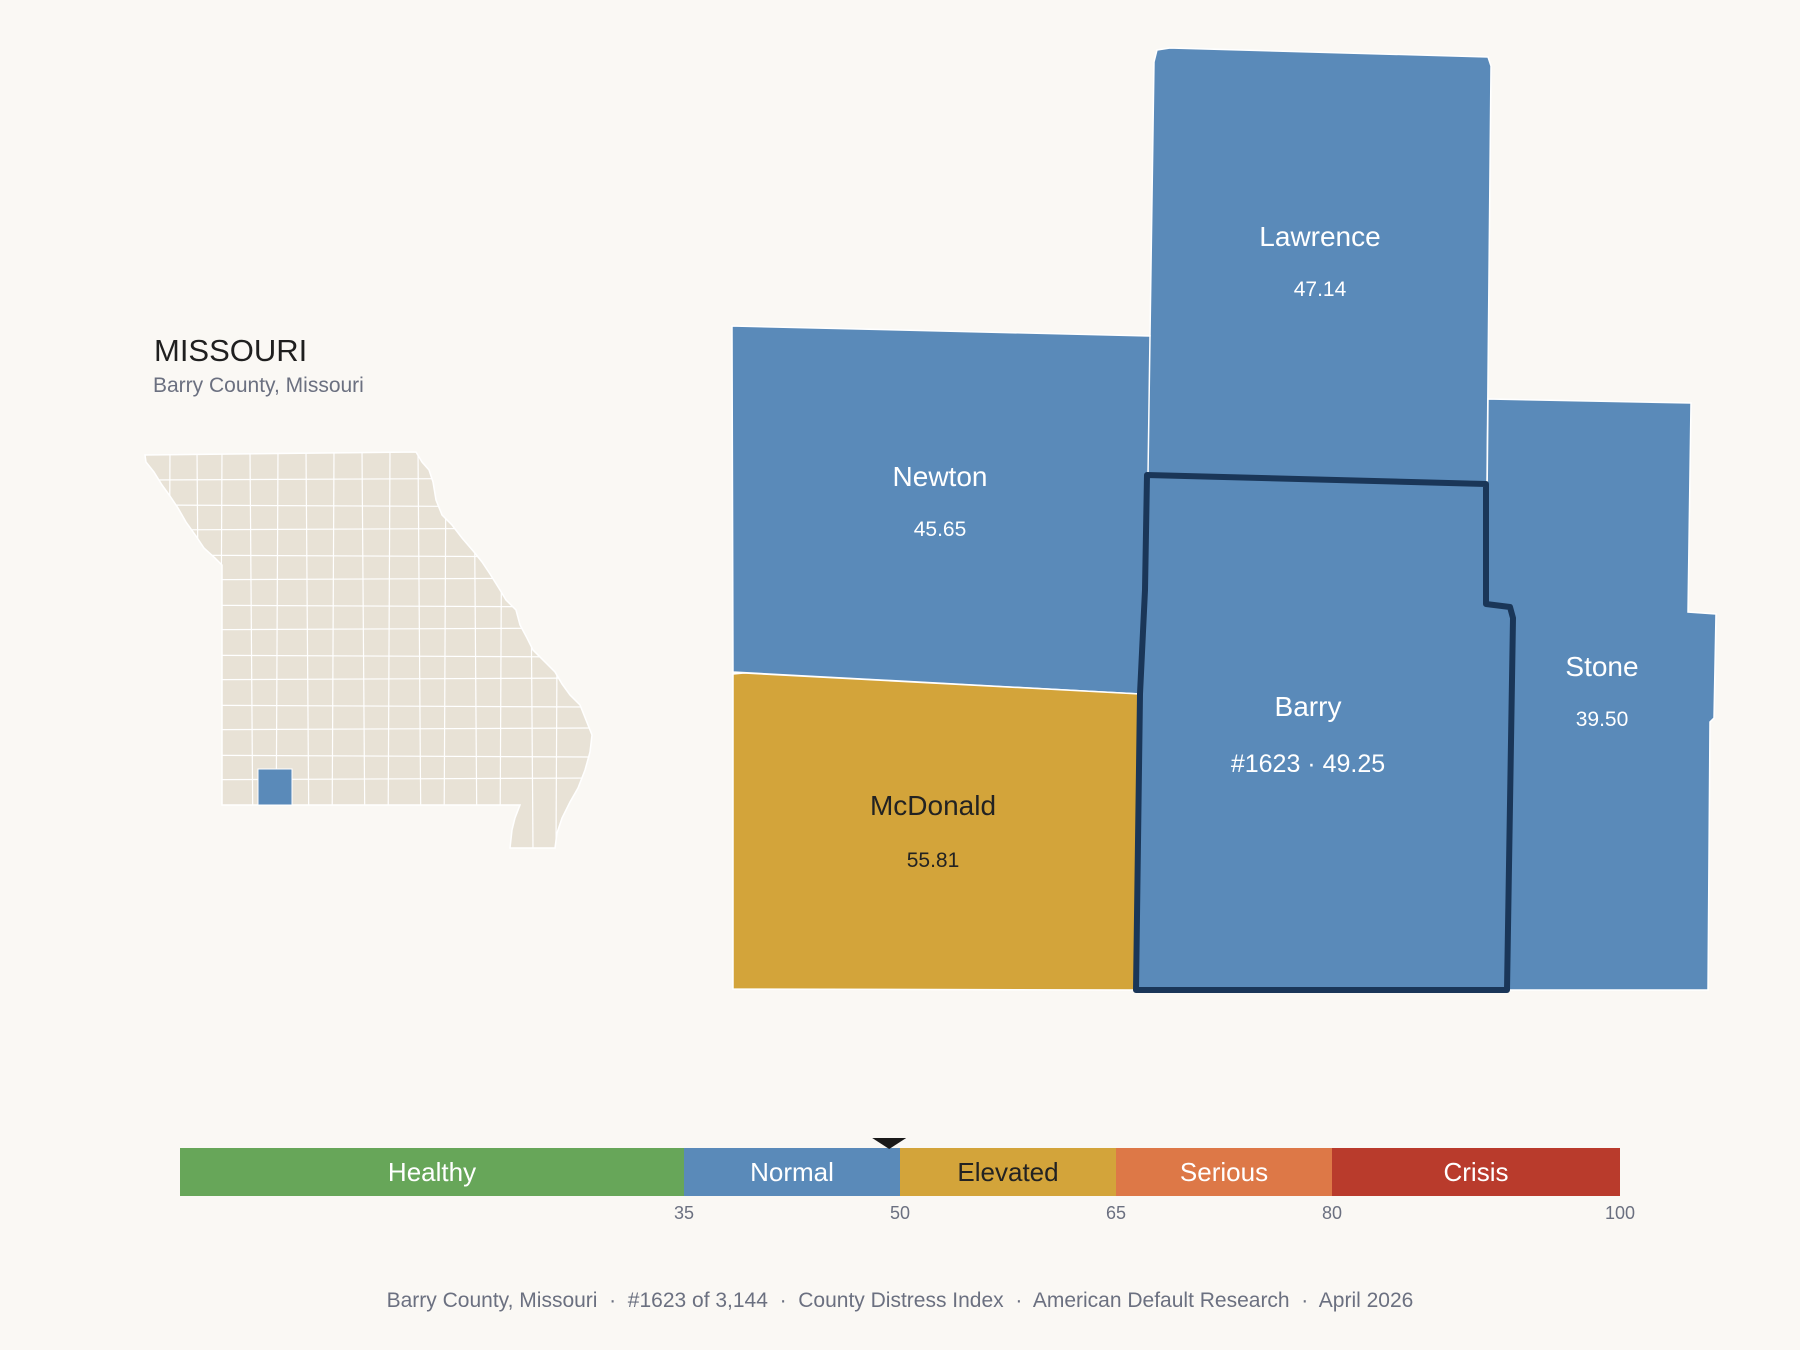  I want to click on state-subtitle: Barry County, Missouri, so click(258, 385).